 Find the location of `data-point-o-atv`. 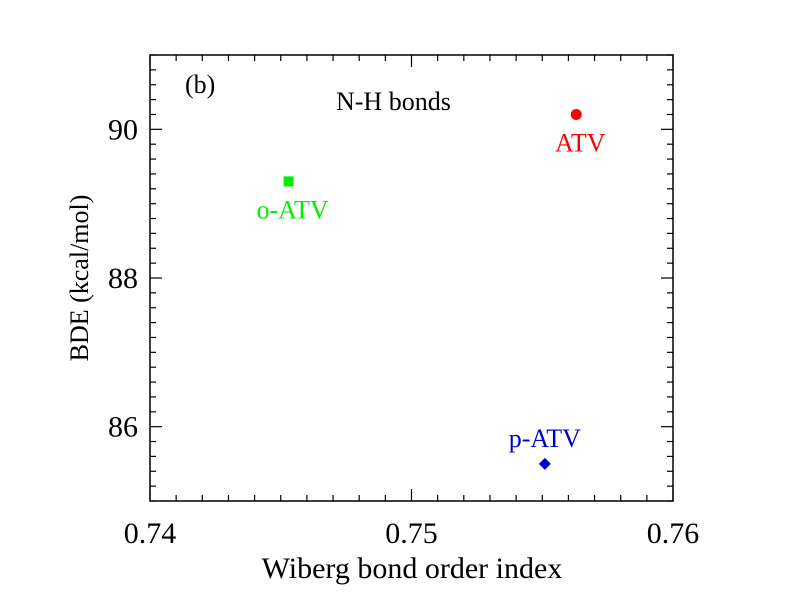

data-point-o-atv is located at coordinates (288, 181).